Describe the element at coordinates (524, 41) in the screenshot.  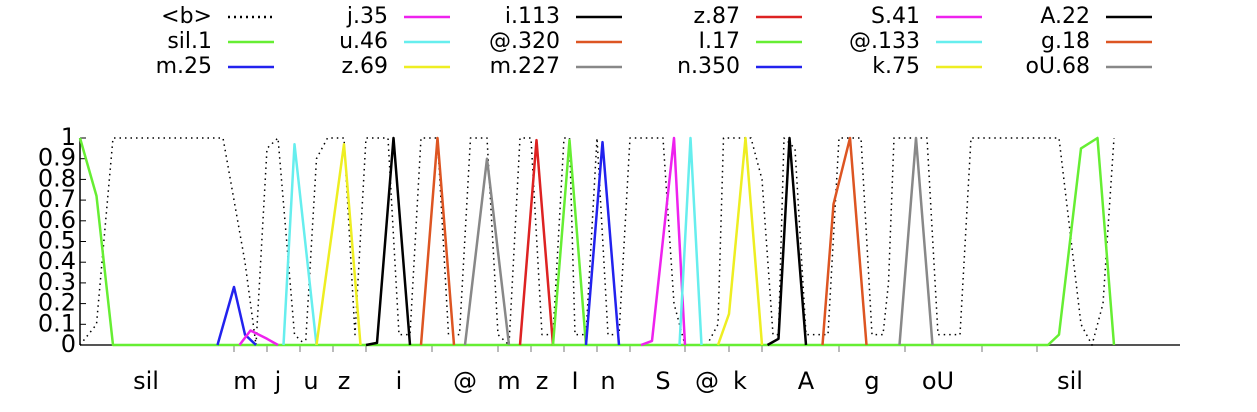
I see `legend-label: @.320` at that location.